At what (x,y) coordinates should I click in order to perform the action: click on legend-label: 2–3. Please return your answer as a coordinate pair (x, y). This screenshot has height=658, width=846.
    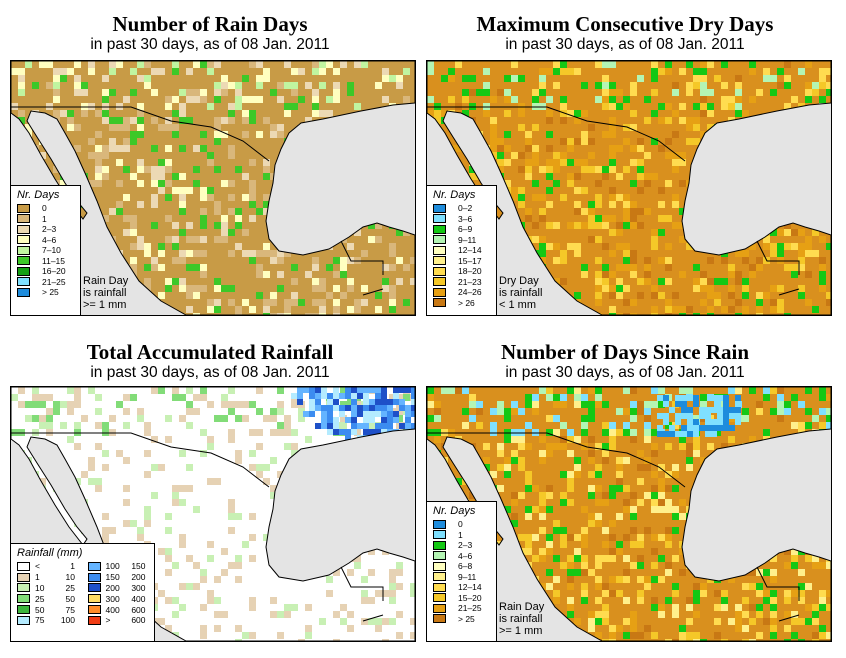
    Looking at the image, I should click on (49, 229).